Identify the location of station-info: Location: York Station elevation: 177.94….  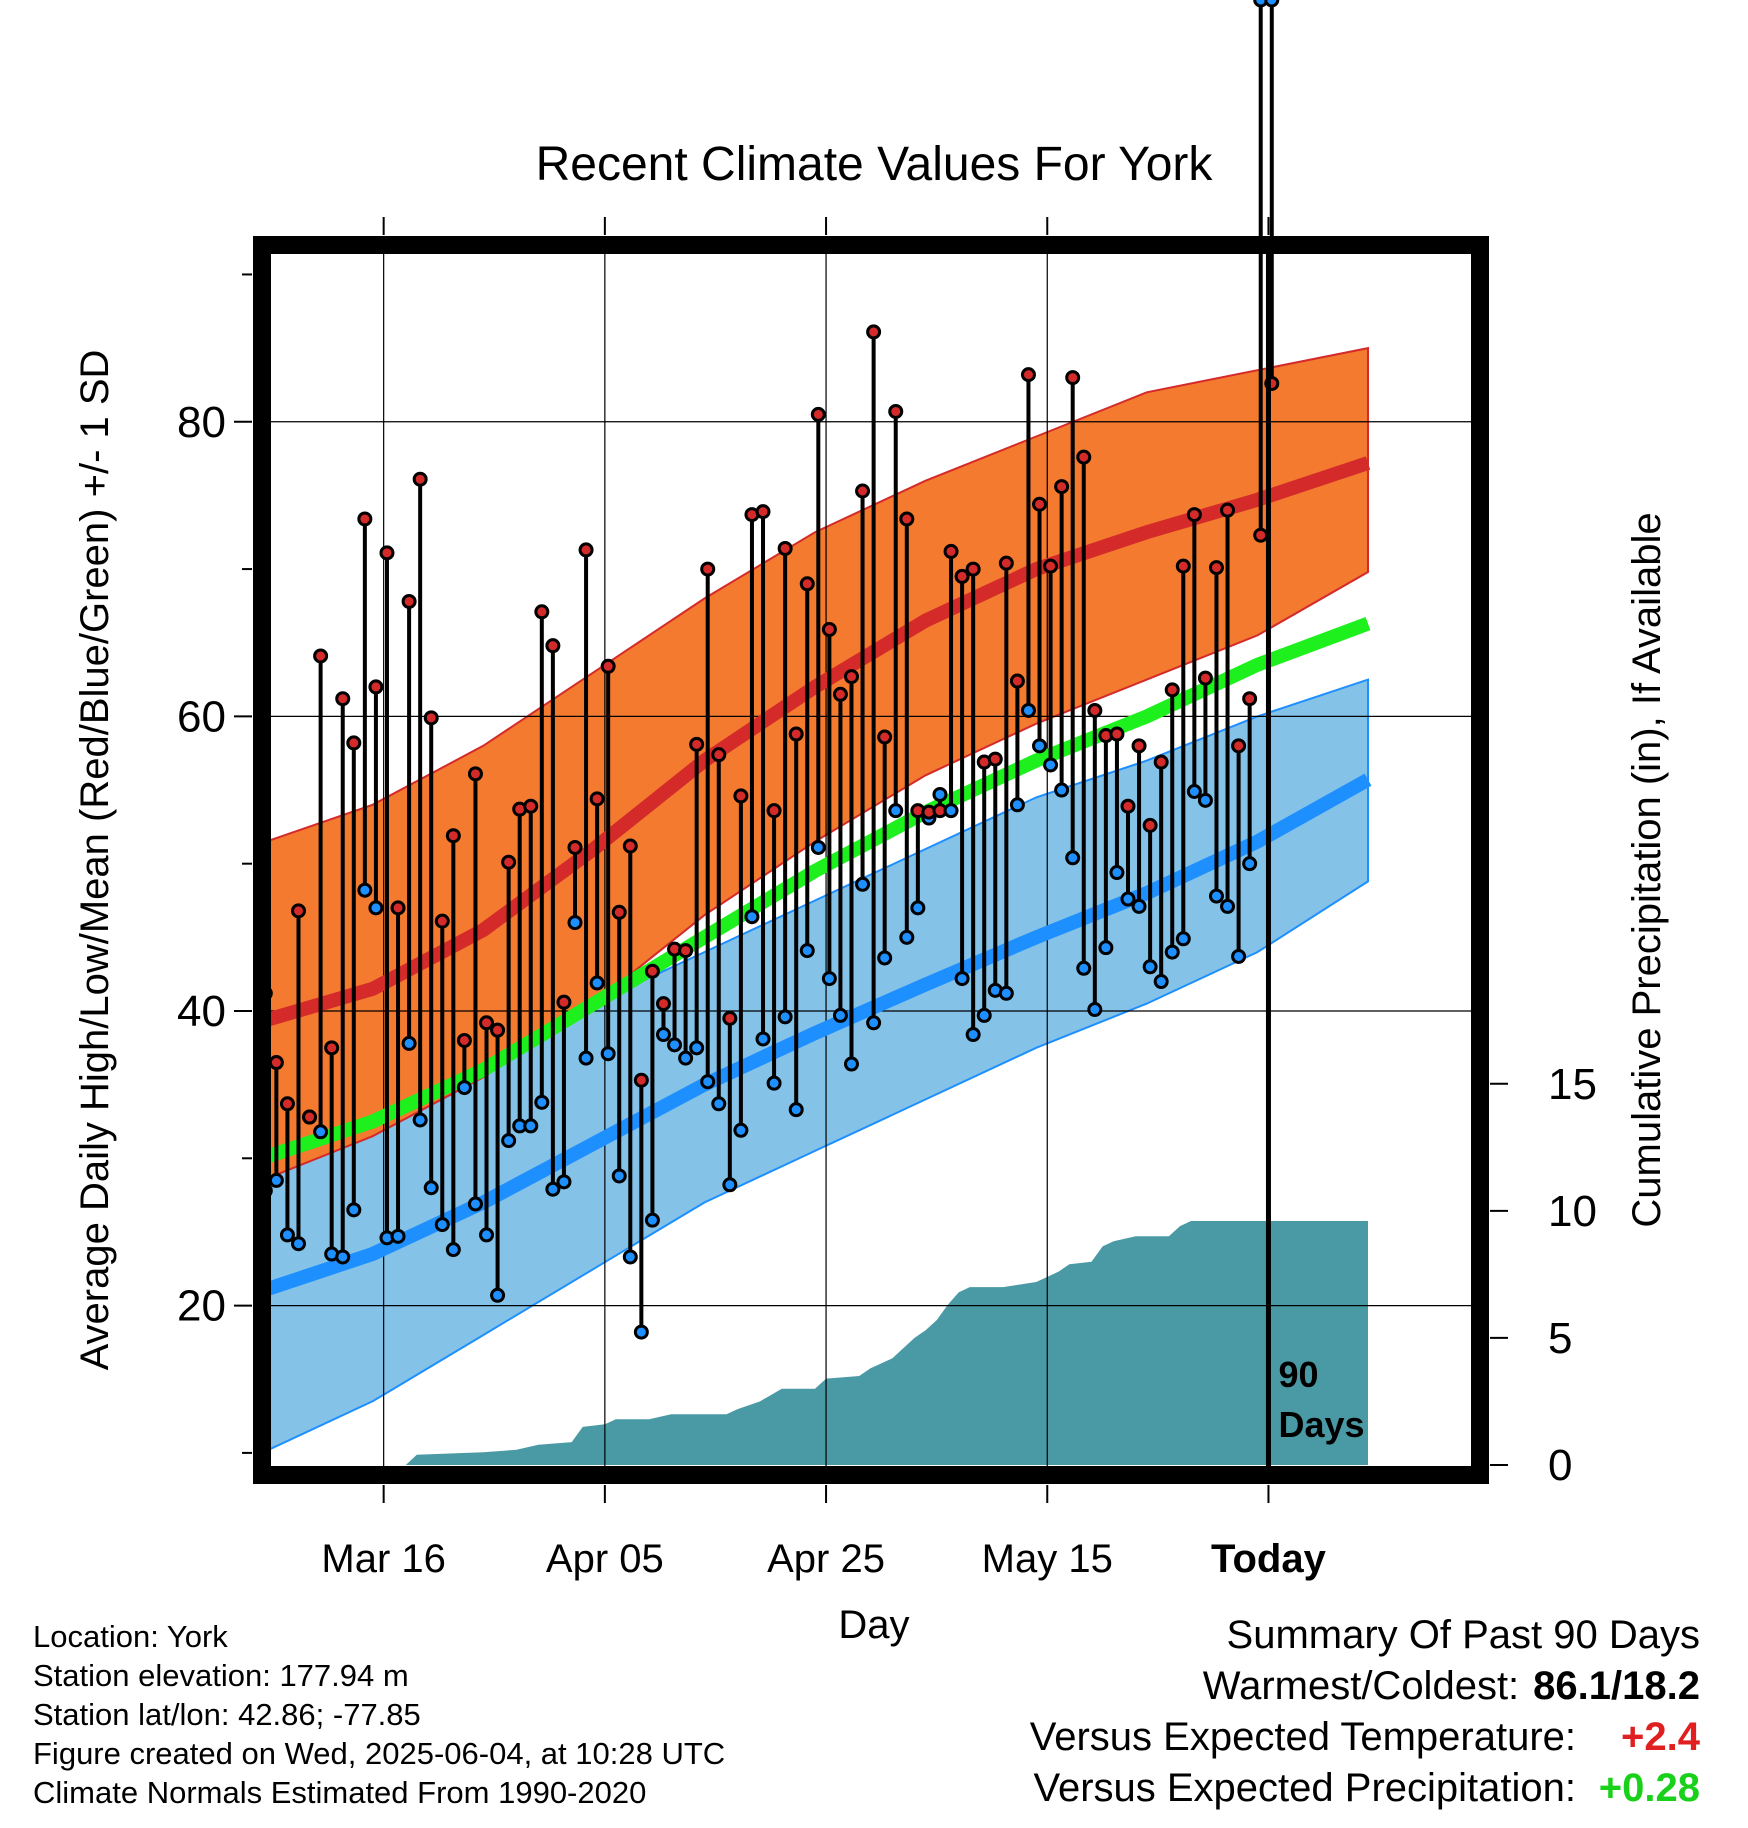
(379, 1714).